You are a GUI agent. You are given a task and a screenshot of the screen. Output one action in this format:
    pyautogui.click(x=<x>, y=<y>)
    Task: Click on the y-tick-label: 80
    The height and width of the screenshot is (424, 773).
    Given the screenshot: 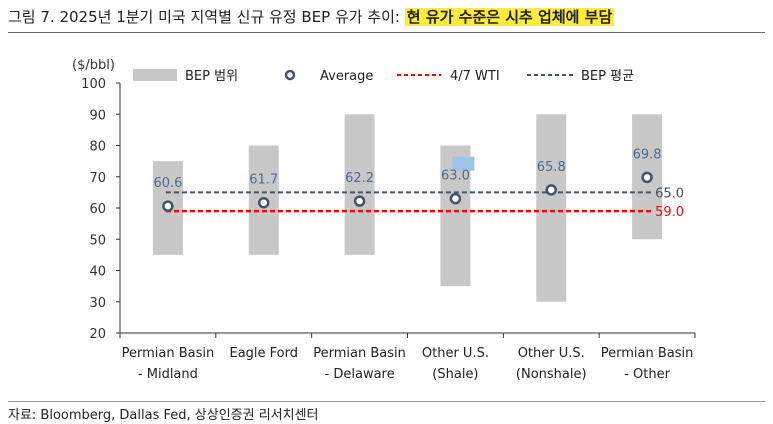 What is the action you would take?
    pyautogui.click(x=97, y=147)
    